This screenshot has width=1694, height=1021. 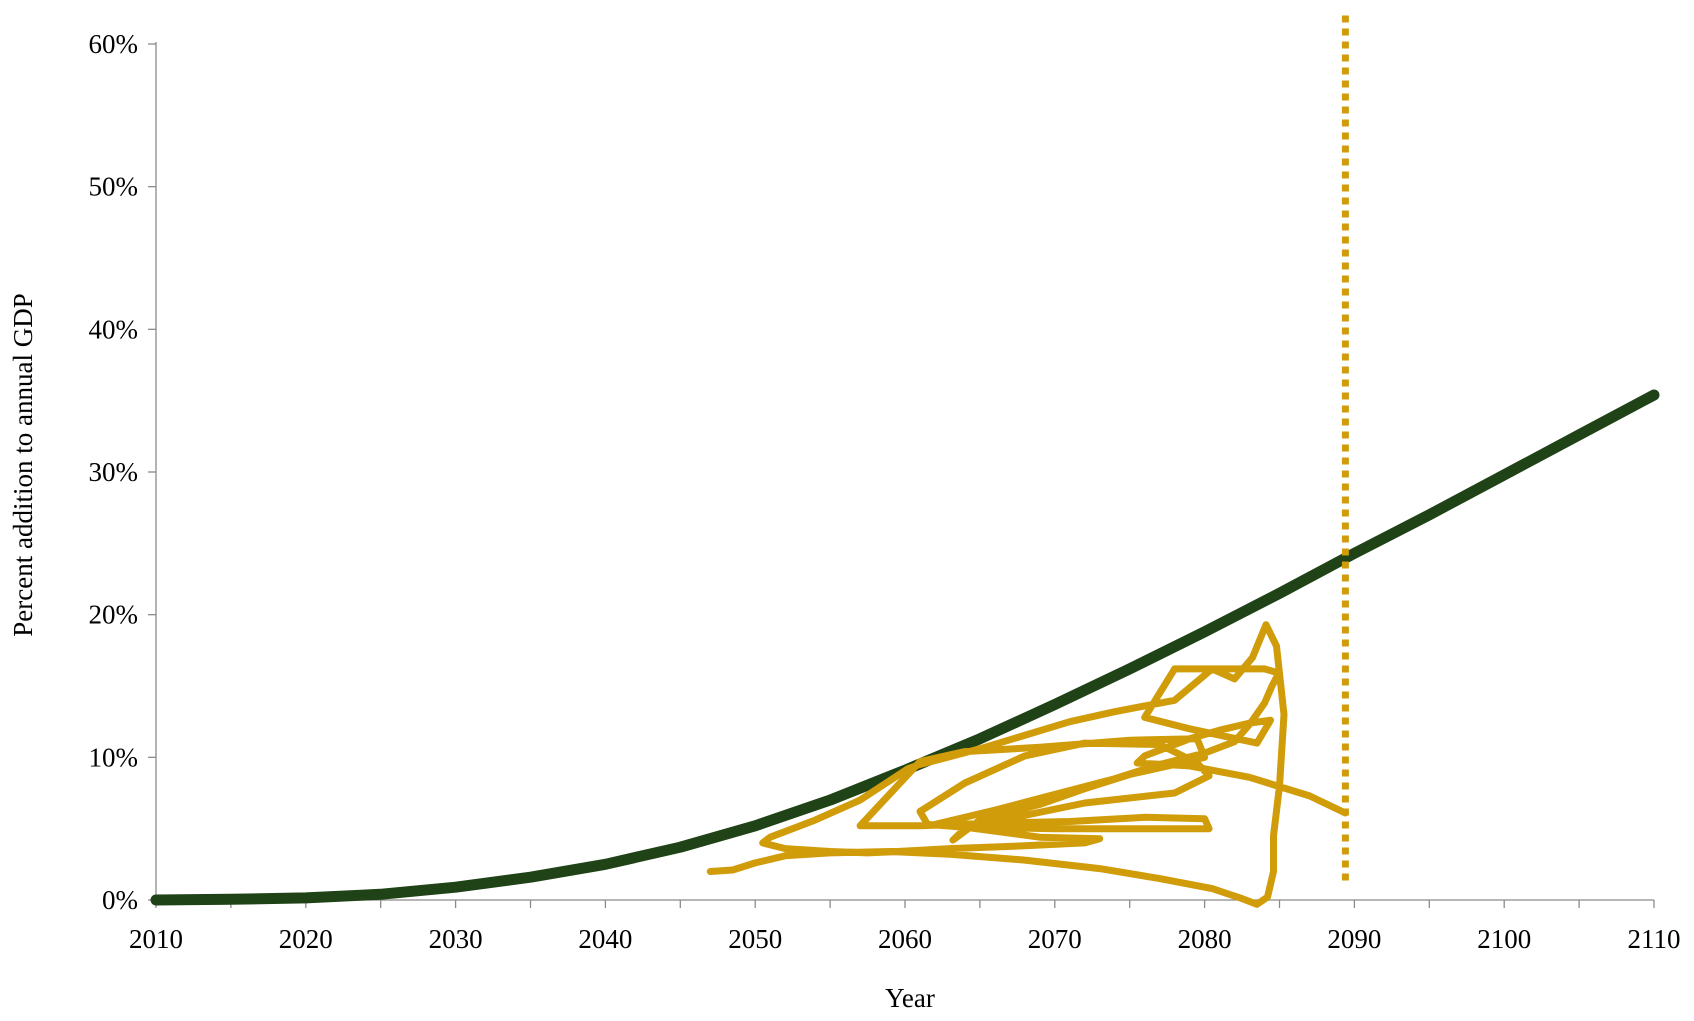 I want to click on x-axis-title: Year, so click(x=910, y=998).